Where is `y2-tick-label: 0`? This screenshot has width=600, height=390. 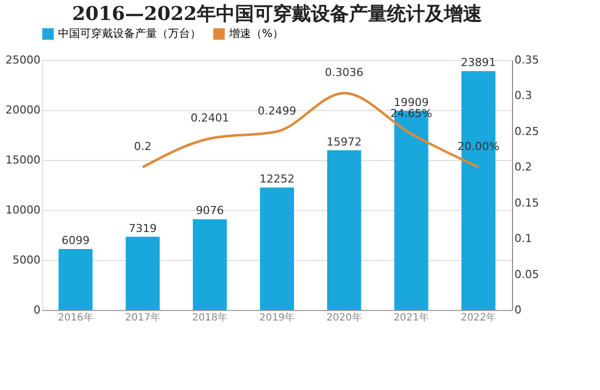 y2-tick-label: 0 is located at coordinates (518, 310).